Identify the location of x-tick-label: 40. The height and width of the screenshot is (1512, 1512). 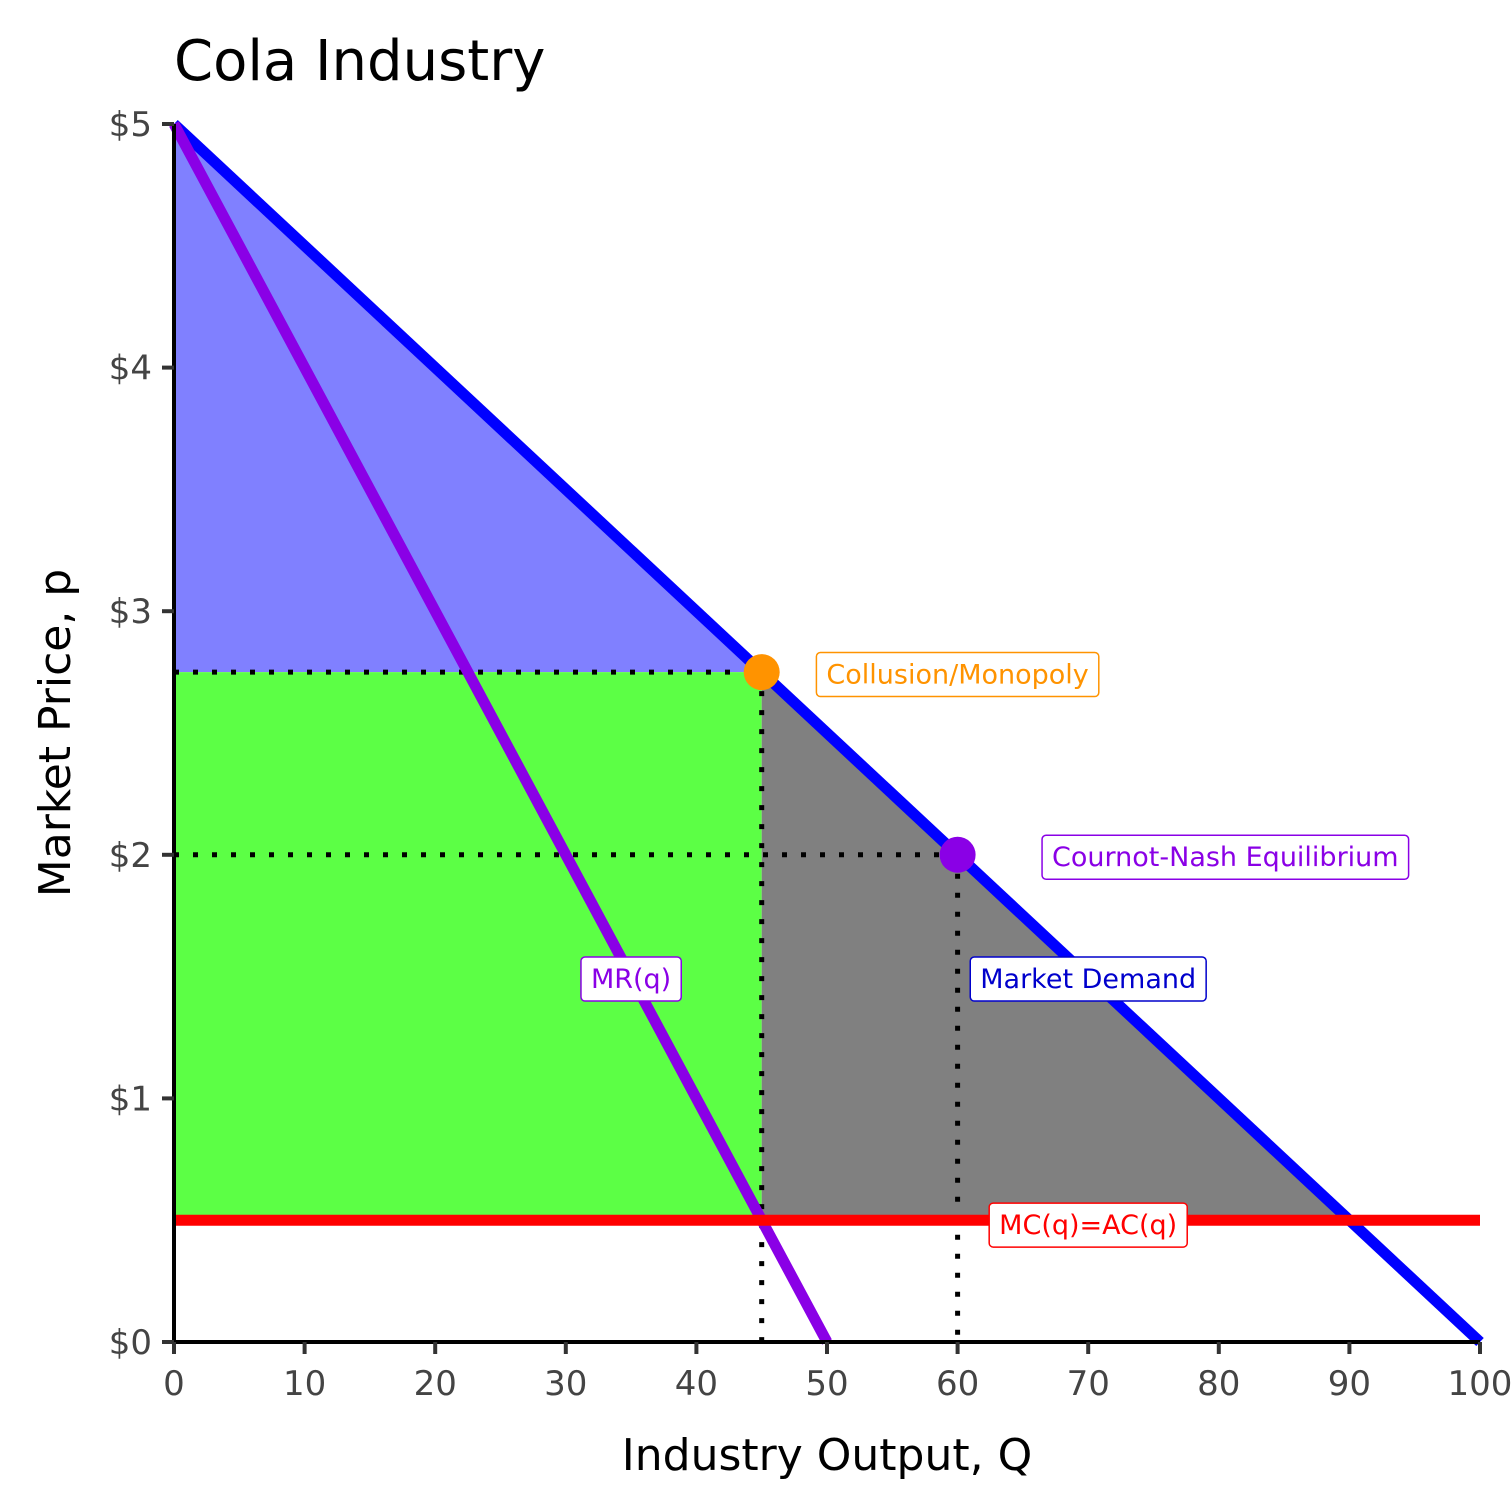
(696, 1384).